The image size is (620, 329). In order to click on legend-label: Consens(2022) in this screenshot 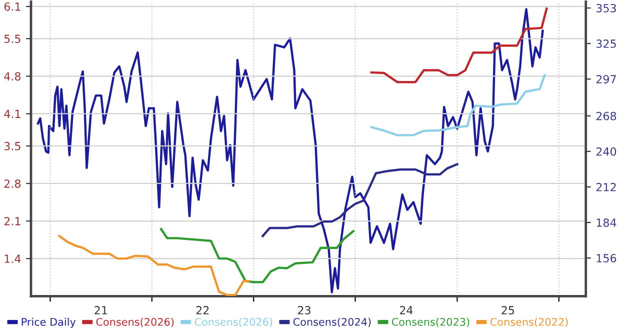, I will do `click(529, 323)`.